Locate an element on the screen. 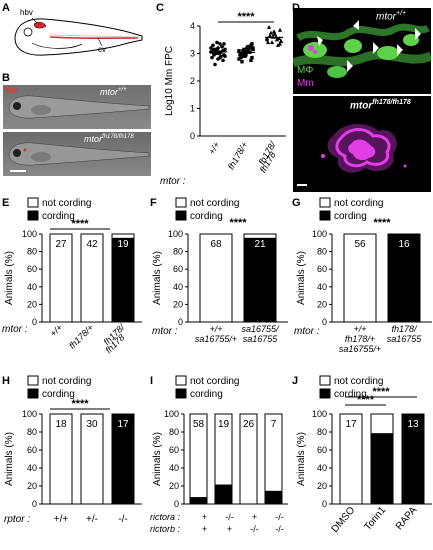 This screenshot has height=550, width=433. x-tick-label-G-0-0: +/+ is located at coordinates (359, 329).